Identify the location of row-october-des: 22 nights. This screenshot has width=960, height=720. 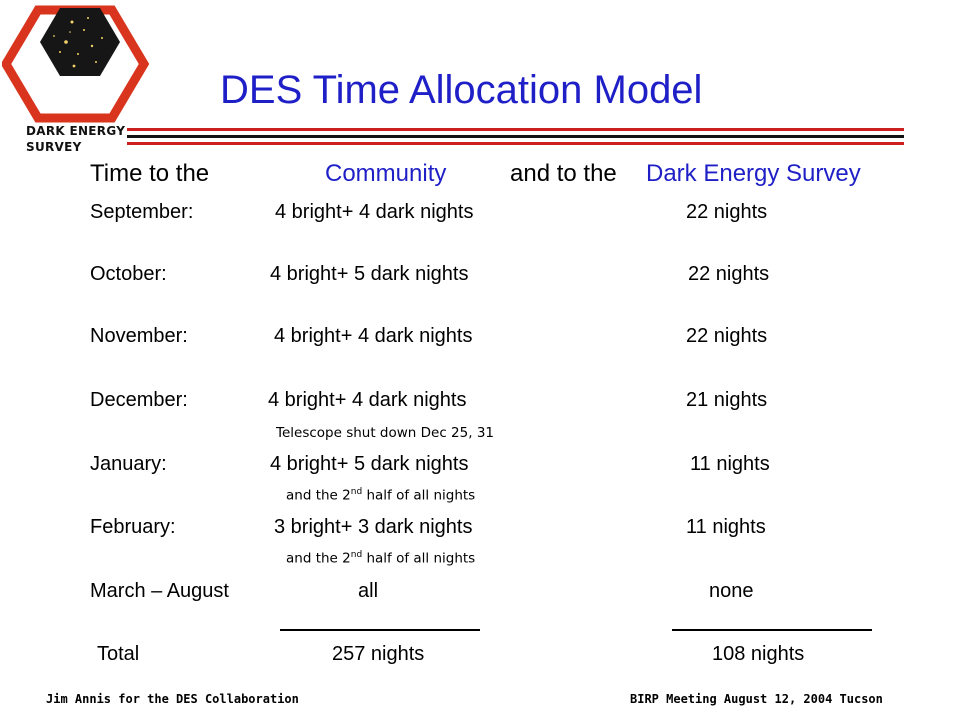
(729, 274).